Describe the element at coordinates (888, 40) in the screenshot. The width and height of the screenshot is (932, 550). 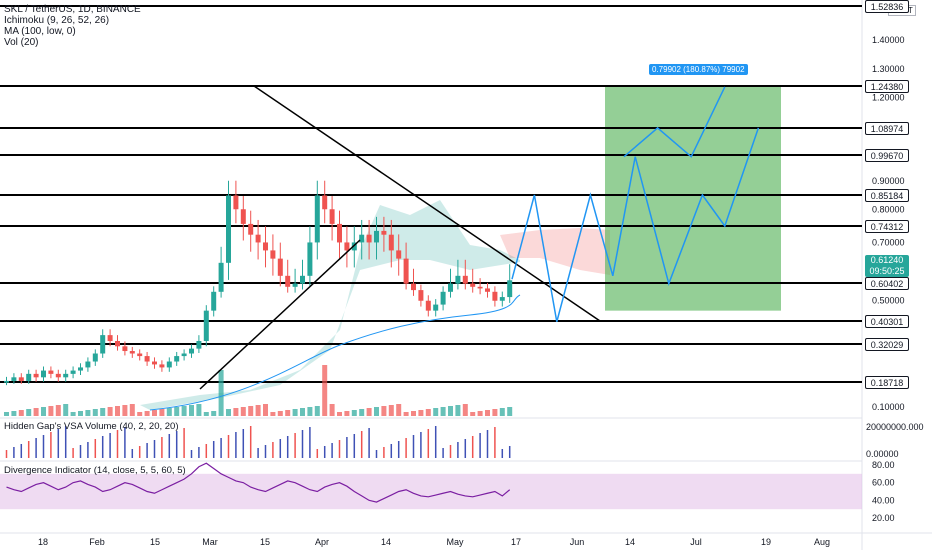
I see `price-tick-label: 1.40000` at that location.